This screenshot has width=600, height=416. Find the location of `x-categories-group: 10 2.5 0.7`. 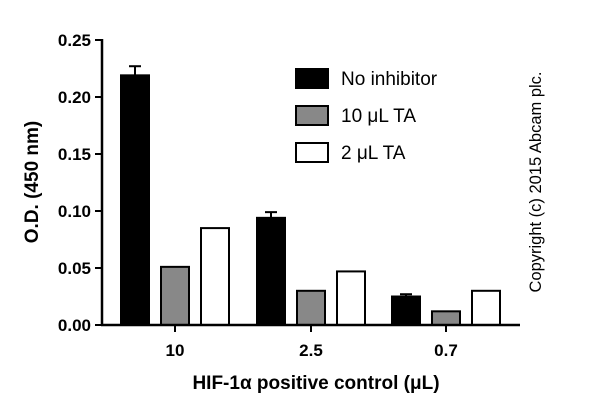

x-categories-group: 10 2.5 0.7 is located at coordinates (312, 342).